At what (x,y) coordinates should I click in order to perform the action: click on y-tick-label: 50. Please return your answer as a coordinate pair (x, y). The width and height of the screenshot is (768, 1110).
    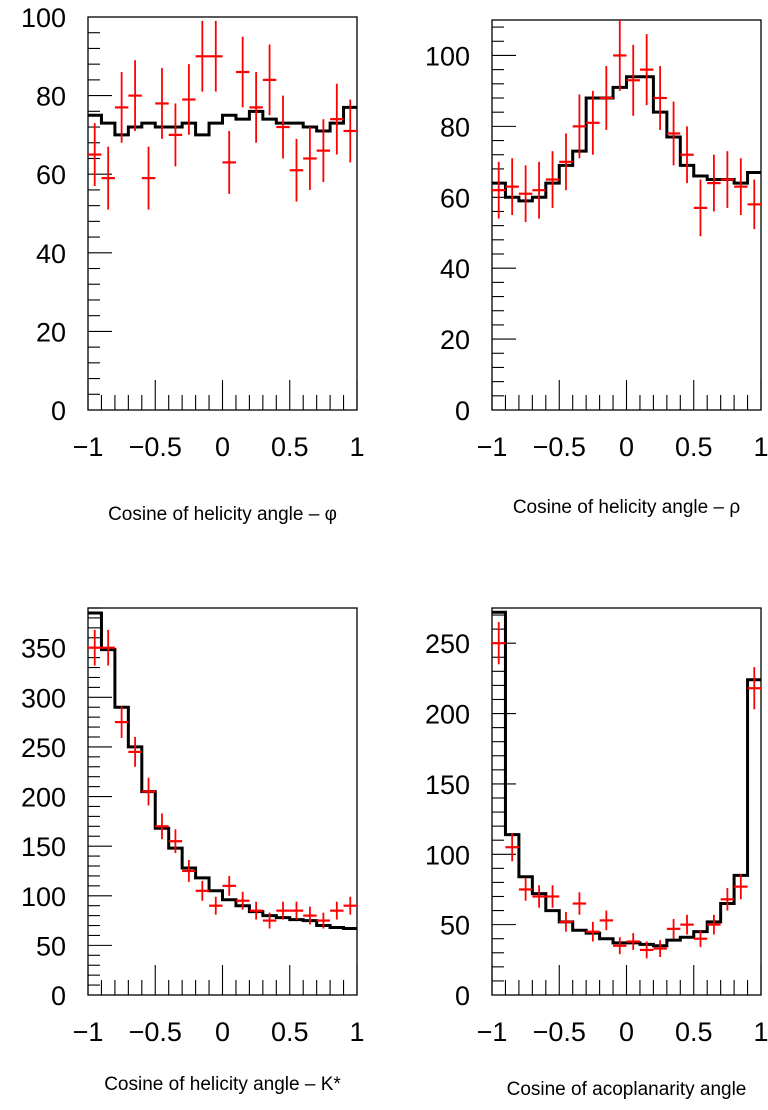
    Looking at the image, I should click on (455, 926).